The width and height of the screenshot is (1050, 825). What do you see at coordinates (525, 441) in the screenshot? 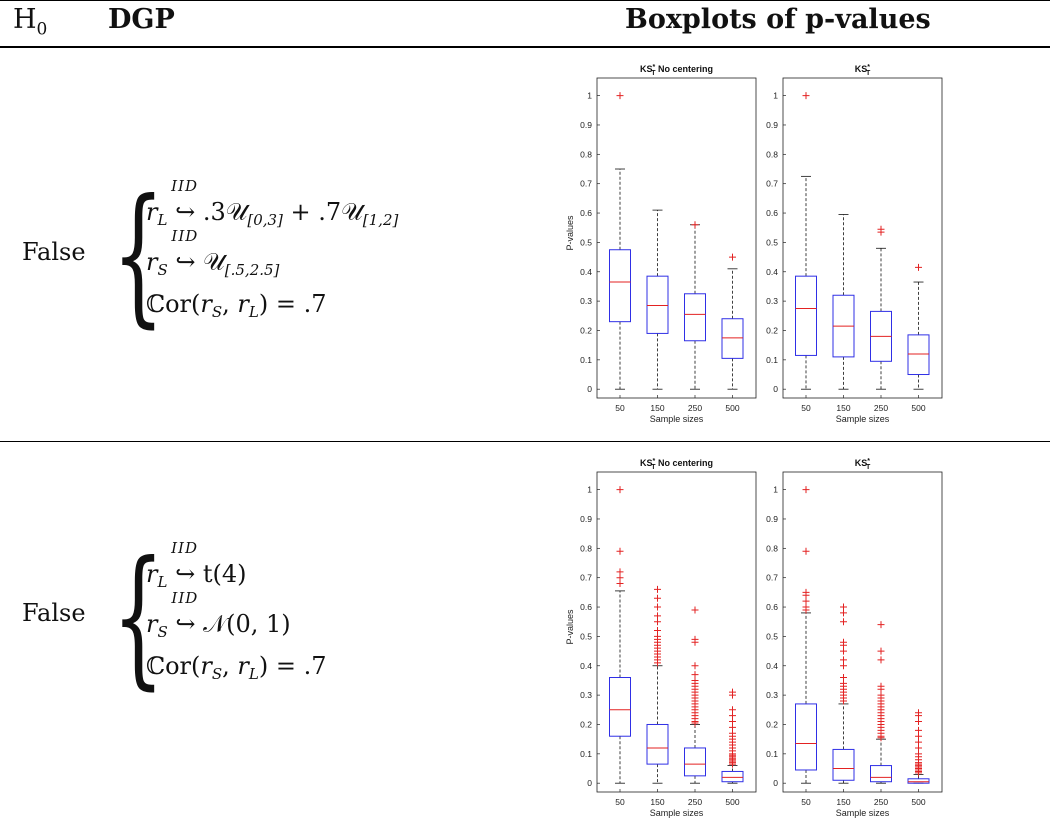
I see `table-row-rule` at bounding box center [525, 441].